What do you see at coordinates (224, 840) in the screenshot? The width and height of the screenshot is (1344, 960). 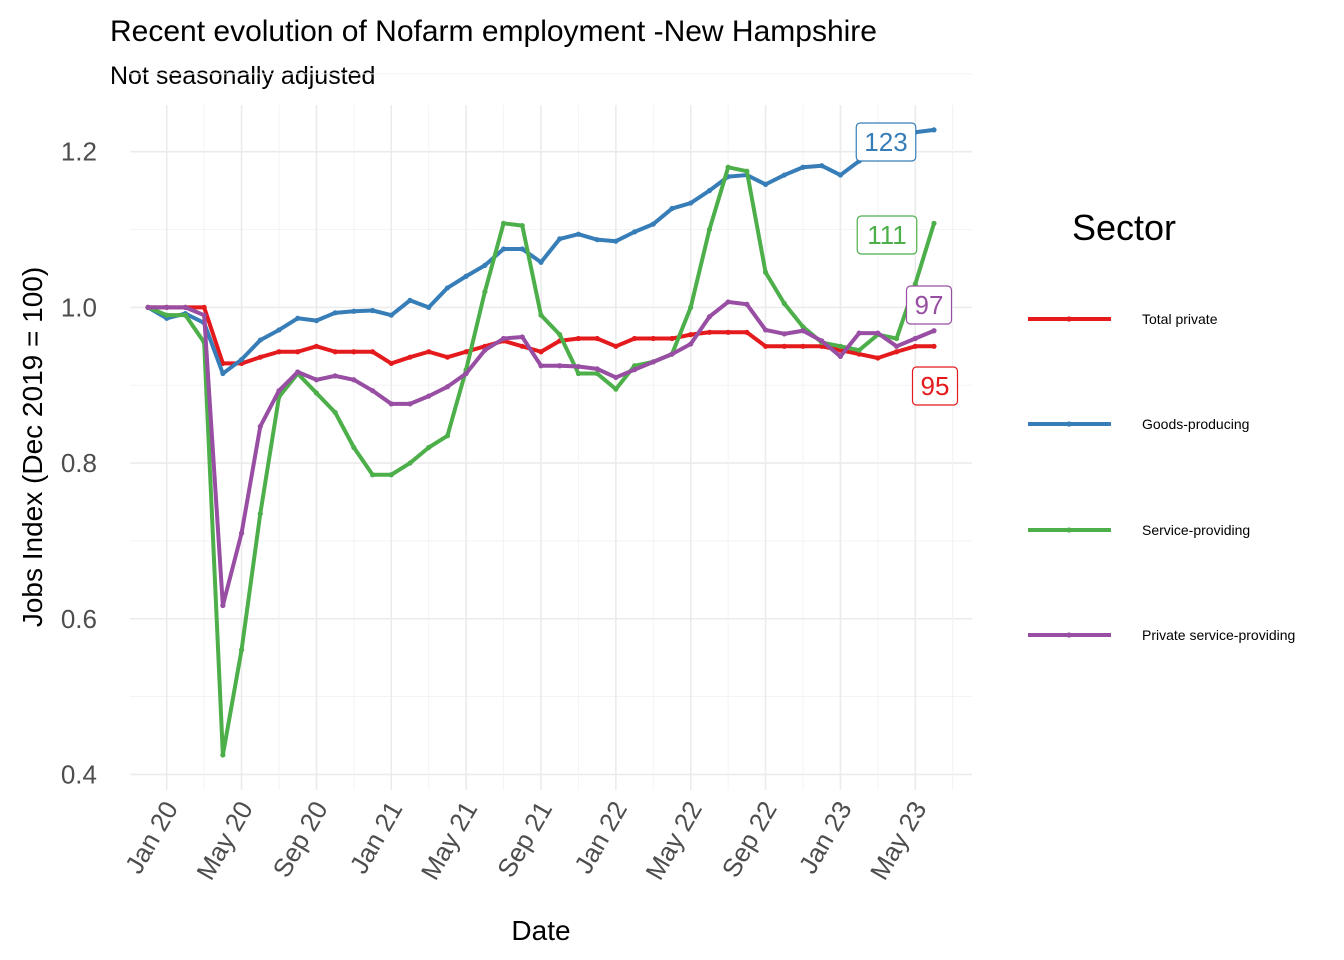 I see `x-tick-label: May 20` at bounding box center [224, 840].